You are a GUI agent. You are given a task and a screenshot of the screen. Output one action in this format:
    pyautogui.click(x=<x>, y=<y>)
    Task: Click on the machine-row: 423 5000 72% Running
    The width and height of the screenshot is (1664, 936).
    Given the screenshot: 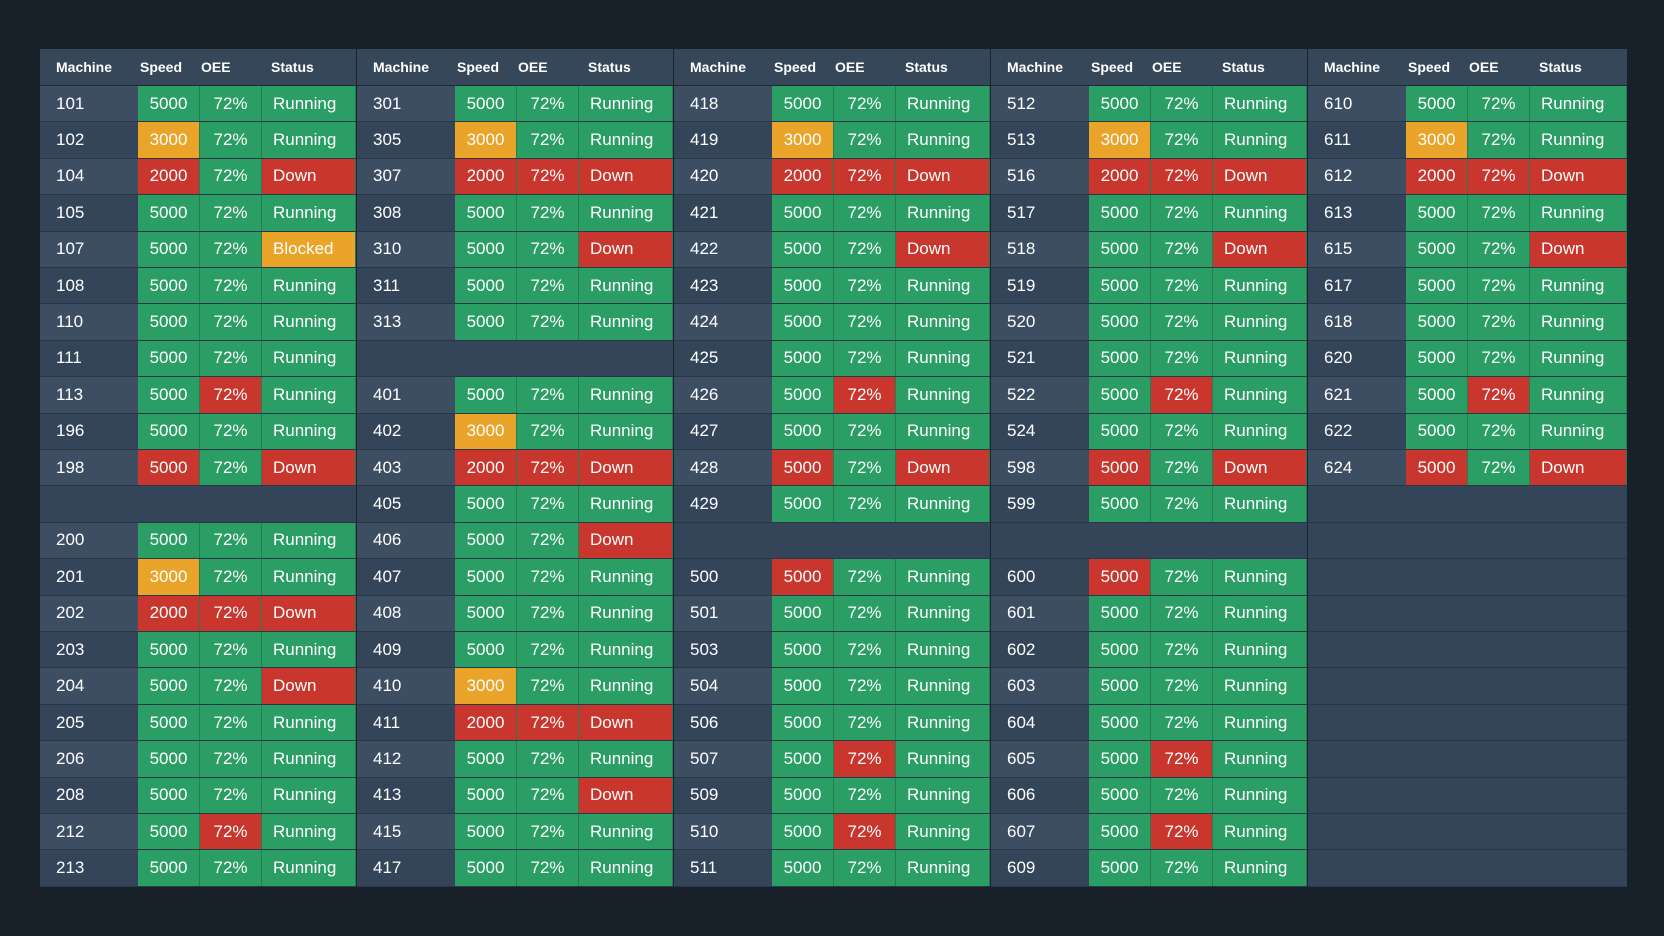 What is the action you would take?
    pyautogui.click(x=832, y=286)
    